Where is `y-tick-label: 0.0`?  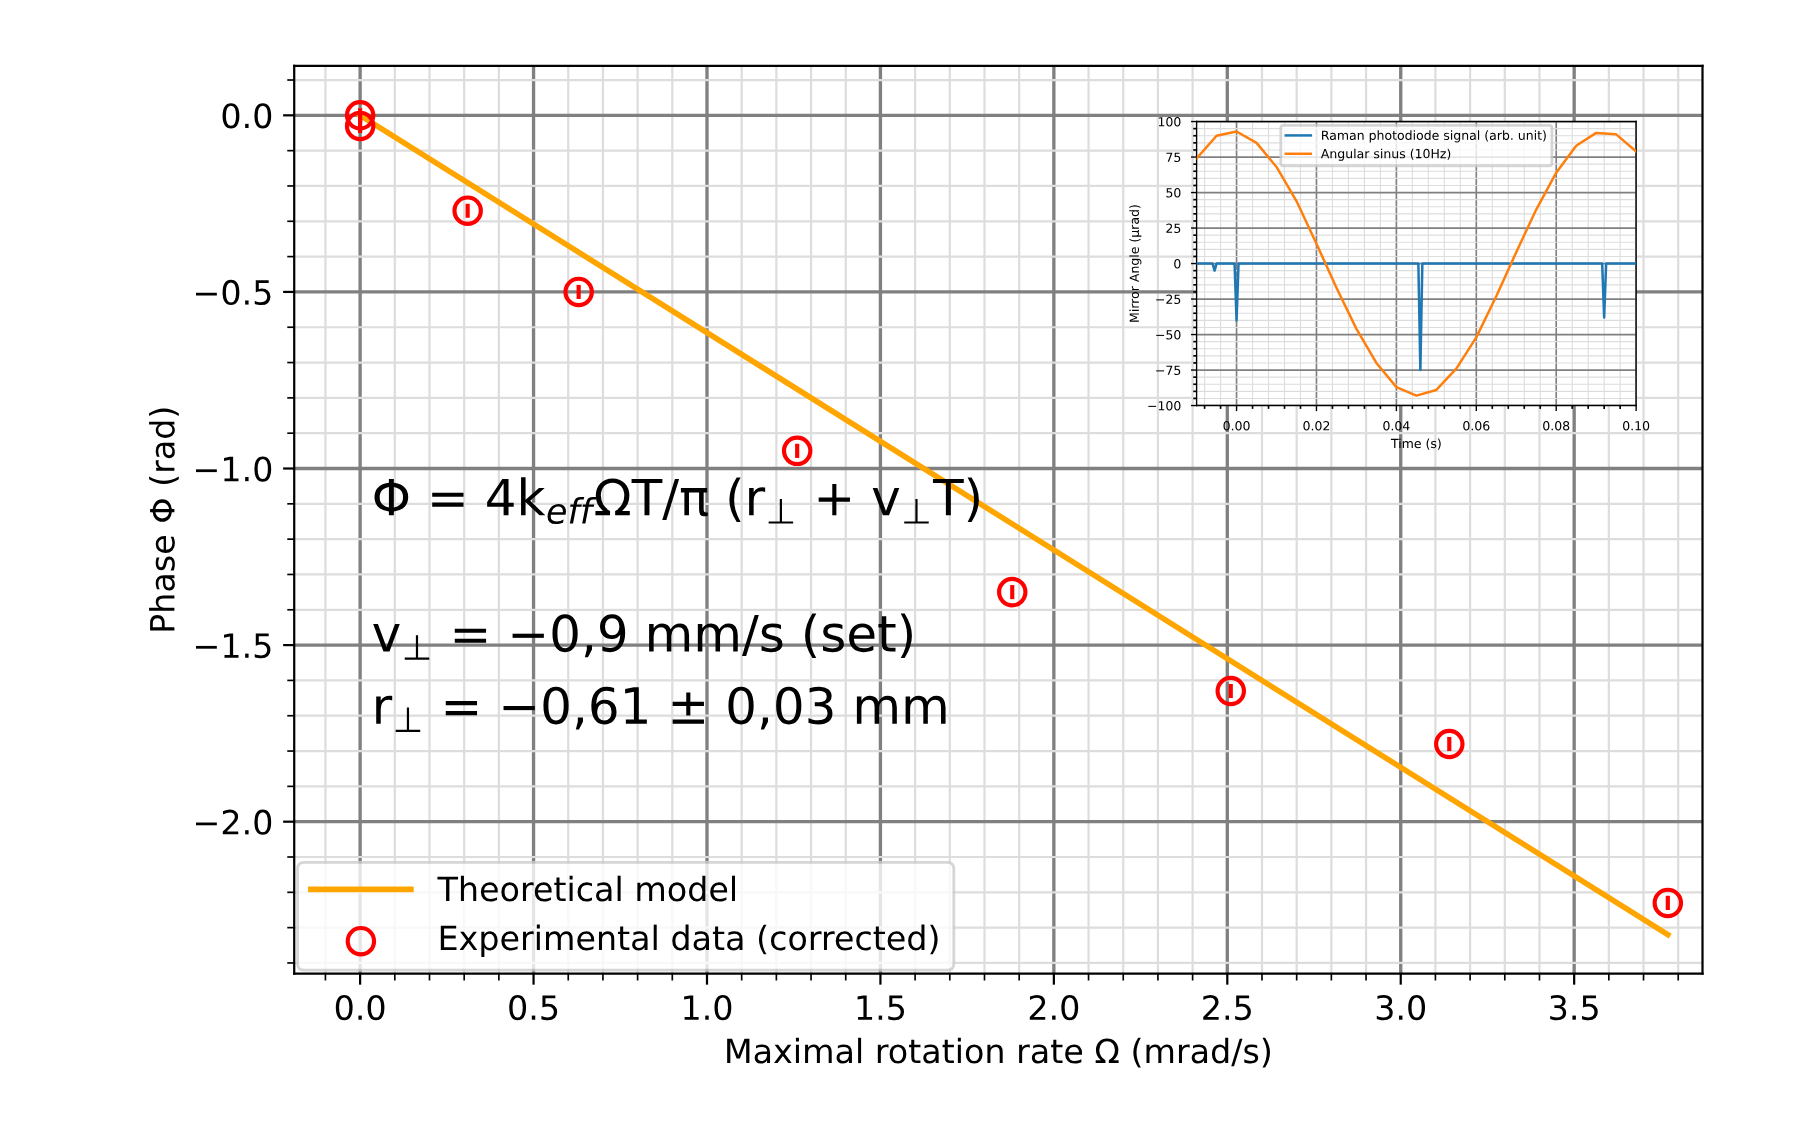 y-tick-label: 0.0 is located at coordinates (247, 116).